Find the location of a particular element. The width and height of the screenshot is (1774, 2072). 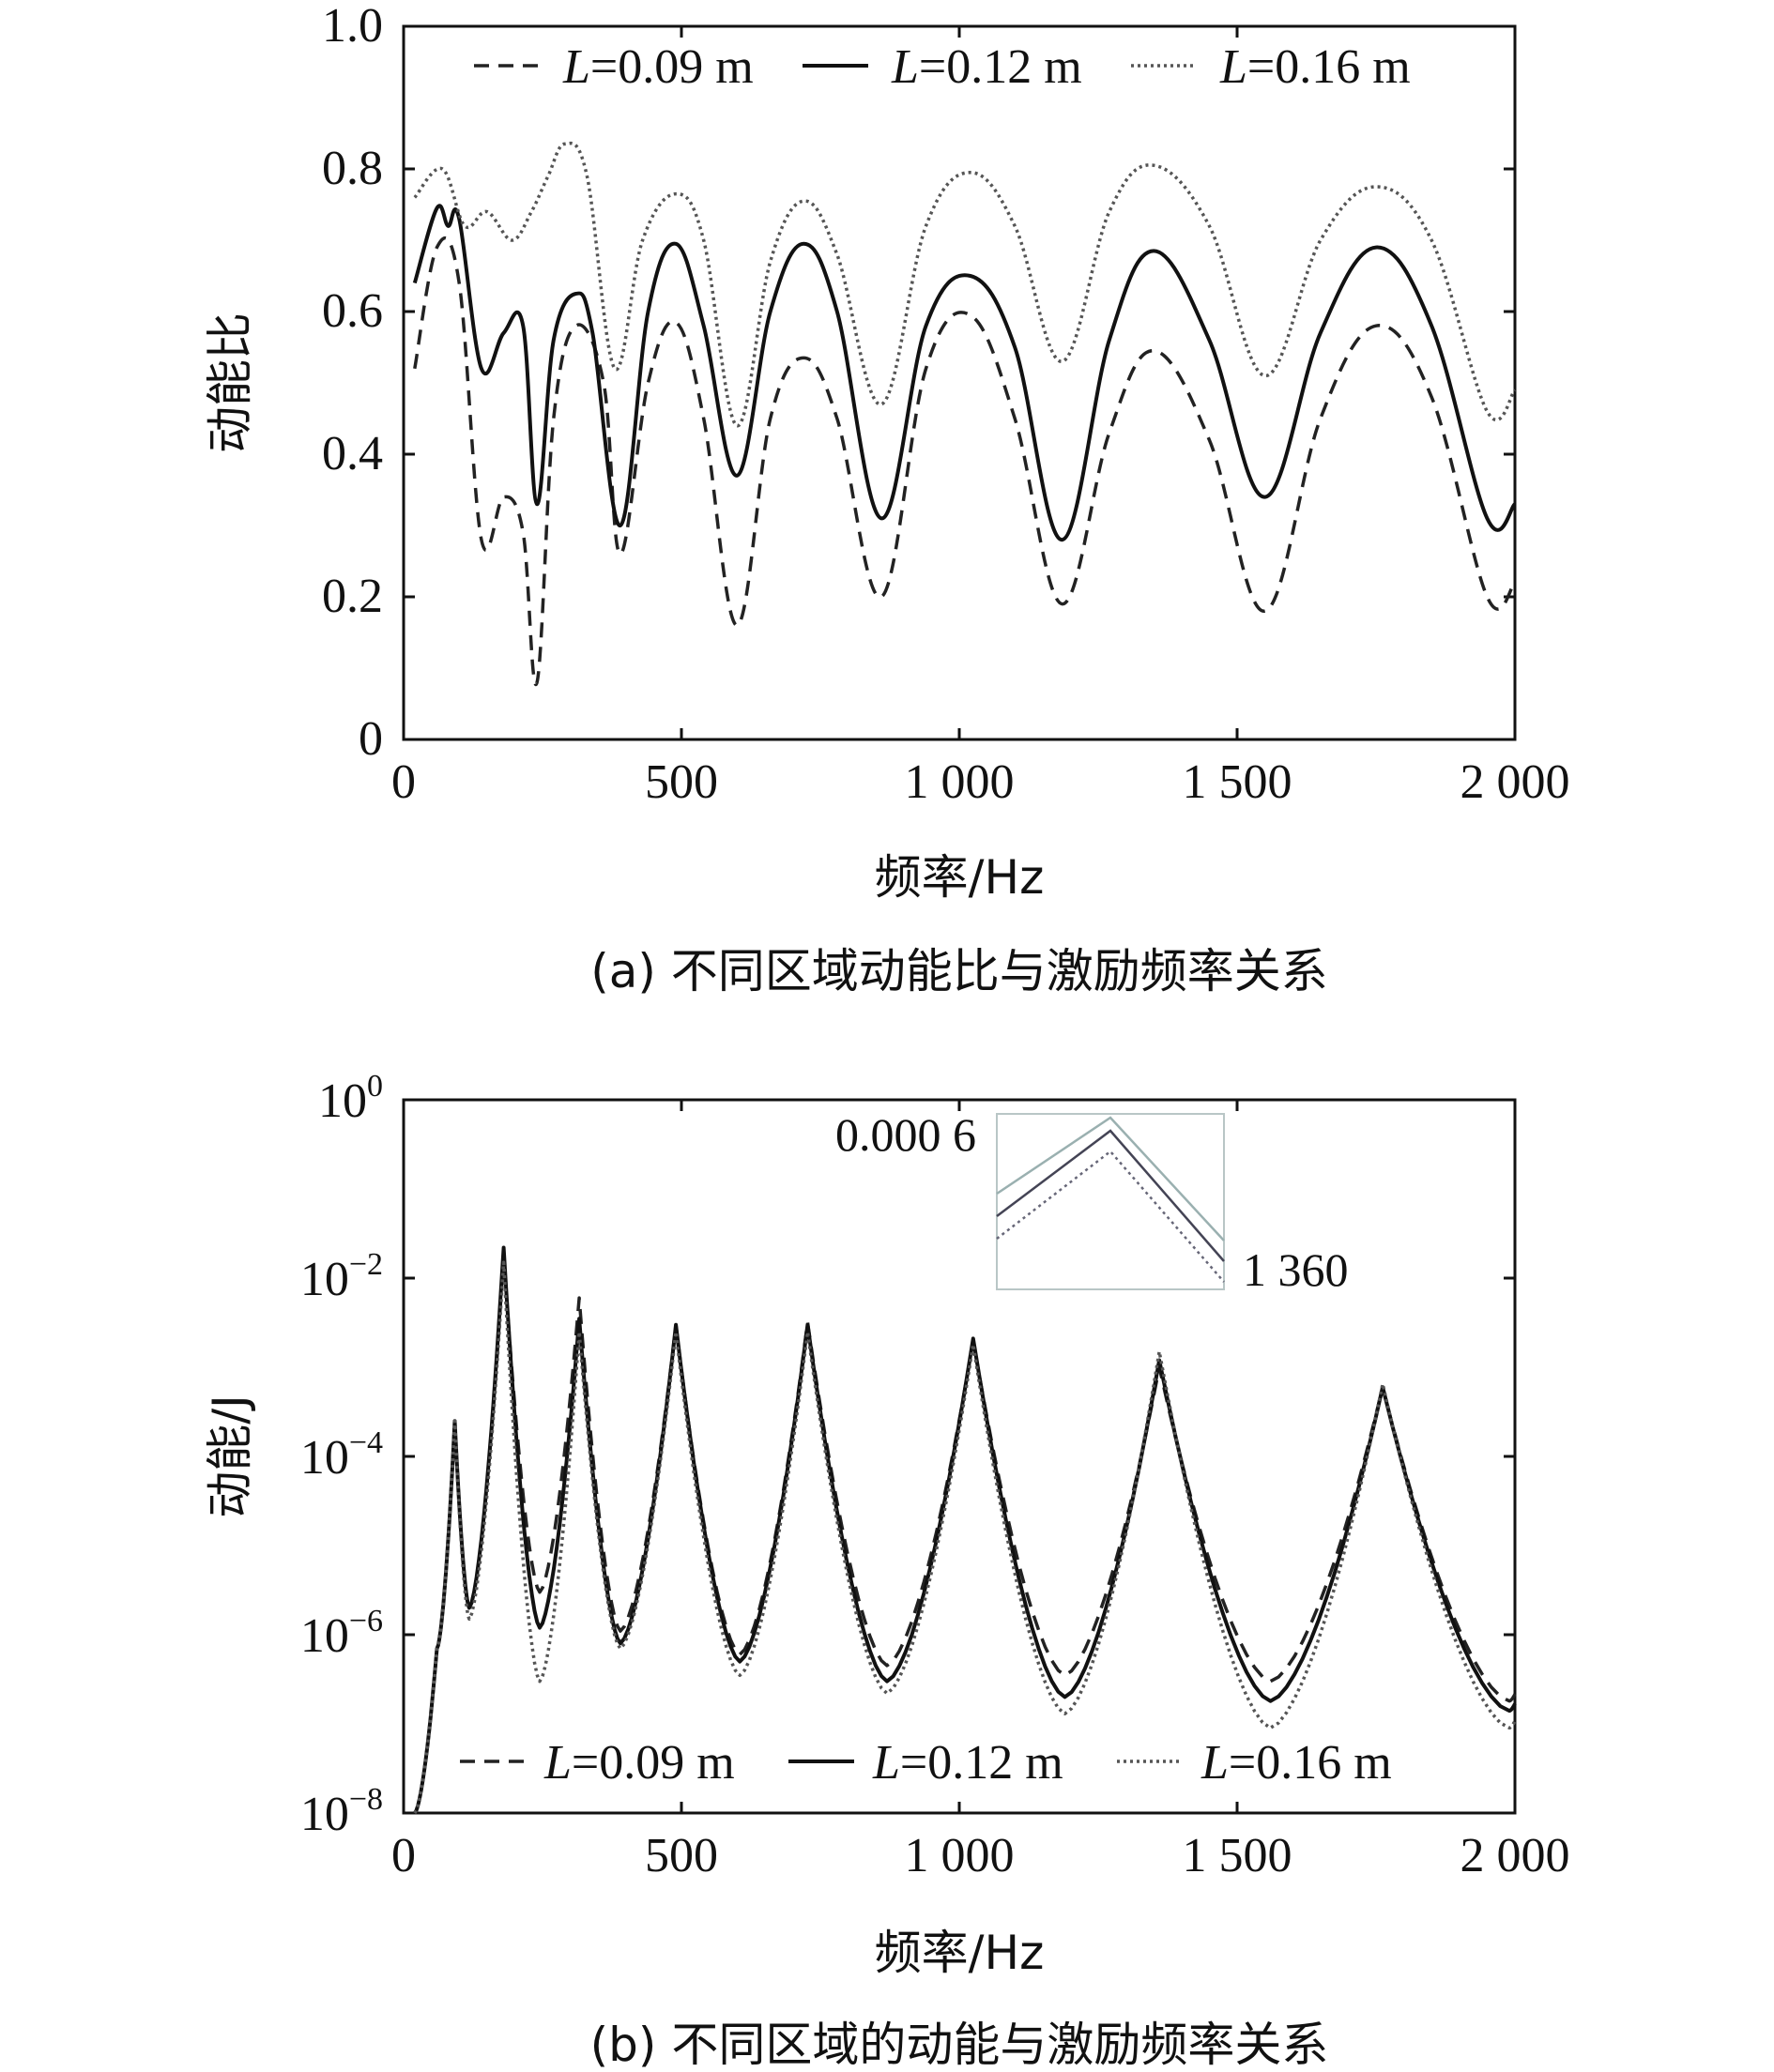

inset-frame is located at coordinates (1110, 1201).